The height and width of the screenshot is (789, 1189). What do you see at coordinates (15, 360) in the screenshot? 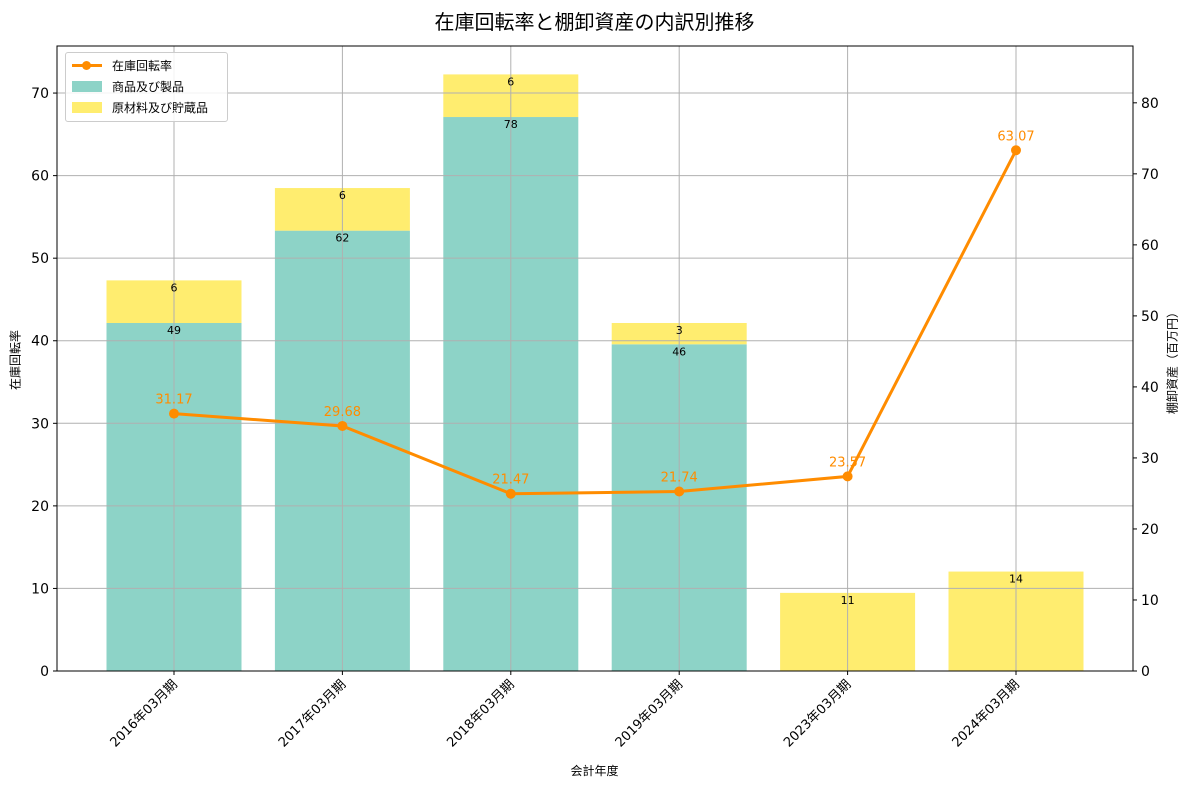
I see `y-axis-left-label: 在庫回転率` at bounding box center [15, 360].